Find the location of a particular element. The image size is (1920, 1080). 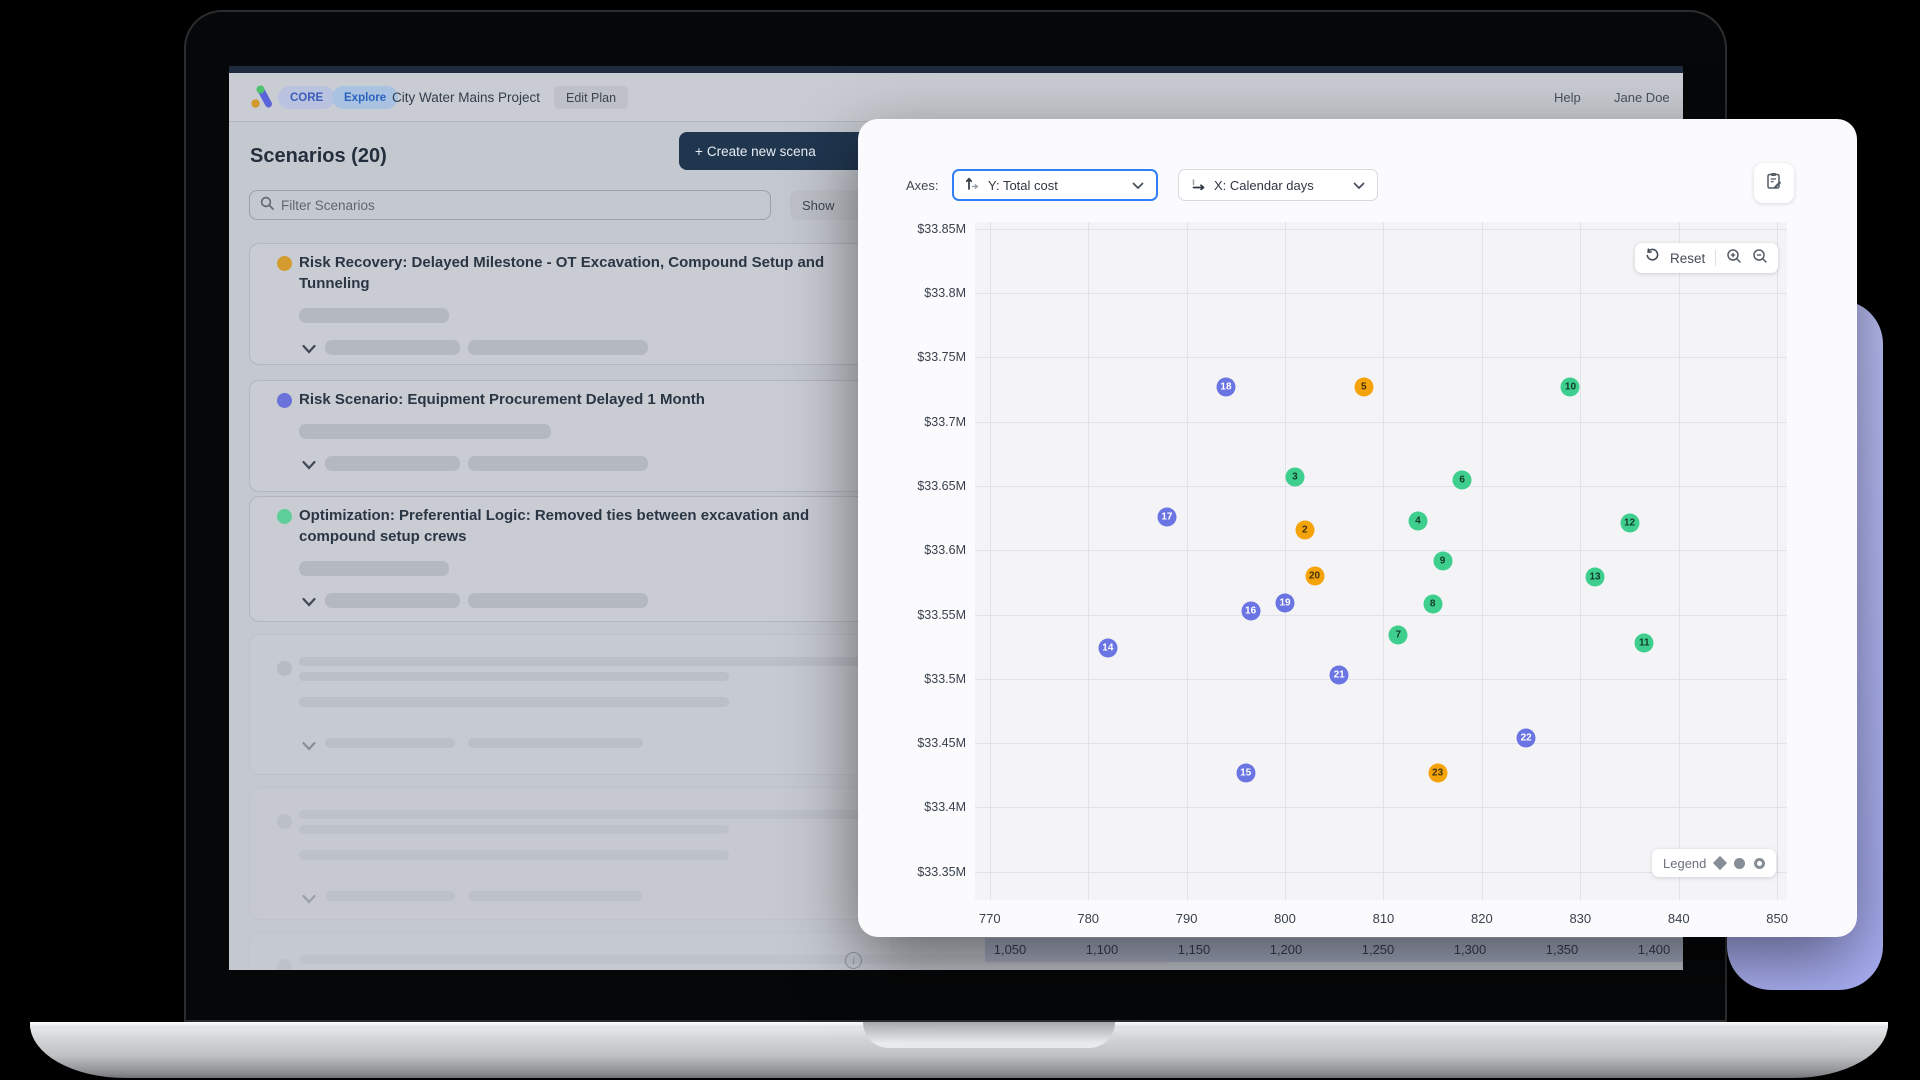

scenario-point-4: 4 is located at coordinates (1418, 521).